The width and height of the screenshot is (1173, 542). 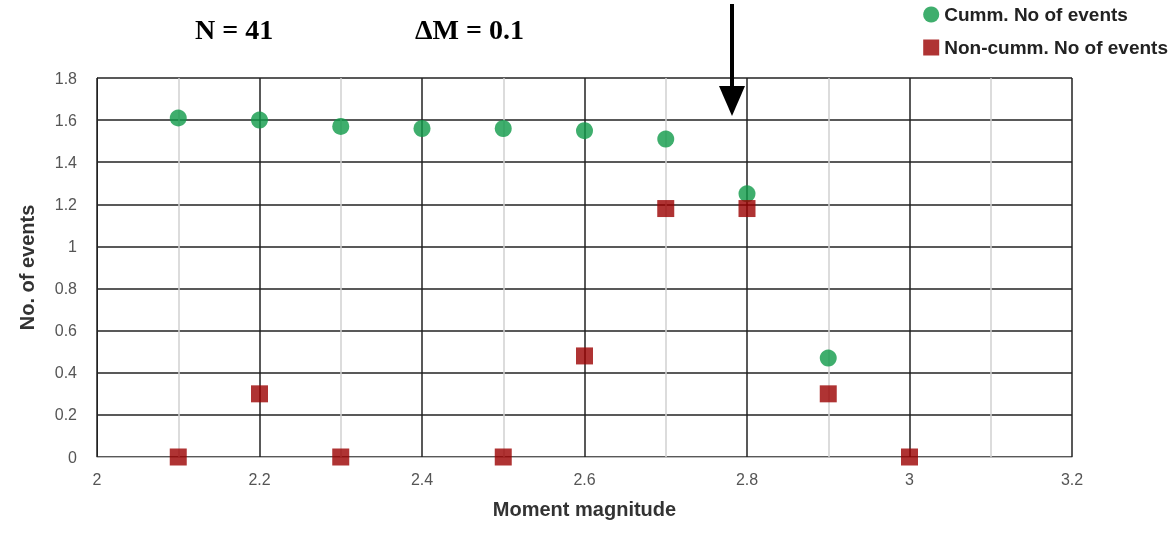 What do you see at coordinates (1072, 479) in the screenshot?
I see `x-tick-label: 3.2` at bounding box center [1072, 479].